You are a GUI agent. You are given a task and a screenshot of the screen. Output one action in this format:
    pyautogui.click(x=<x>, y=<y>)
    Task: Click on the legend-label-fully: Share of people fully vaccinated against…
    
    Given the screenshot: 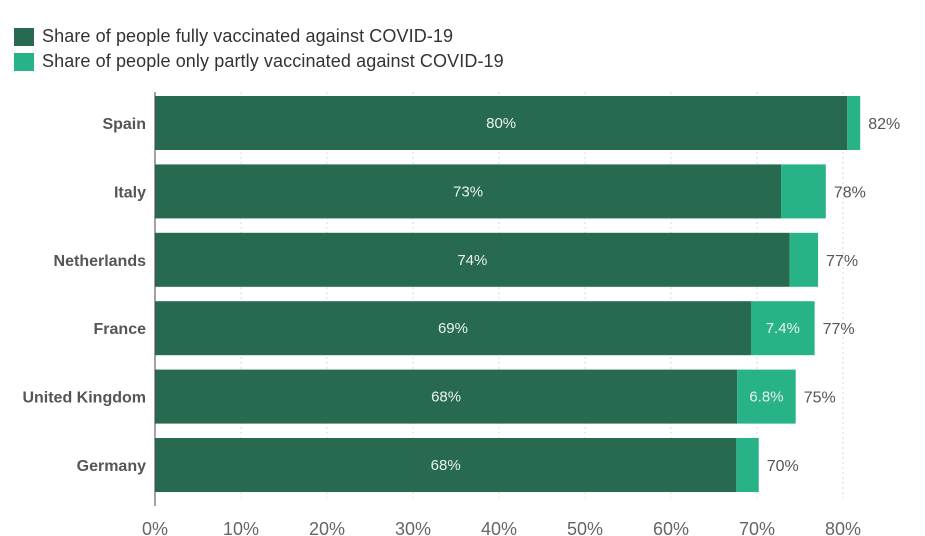 What is the action you would take?
    pyautogui.click(x=248, y=36)
    